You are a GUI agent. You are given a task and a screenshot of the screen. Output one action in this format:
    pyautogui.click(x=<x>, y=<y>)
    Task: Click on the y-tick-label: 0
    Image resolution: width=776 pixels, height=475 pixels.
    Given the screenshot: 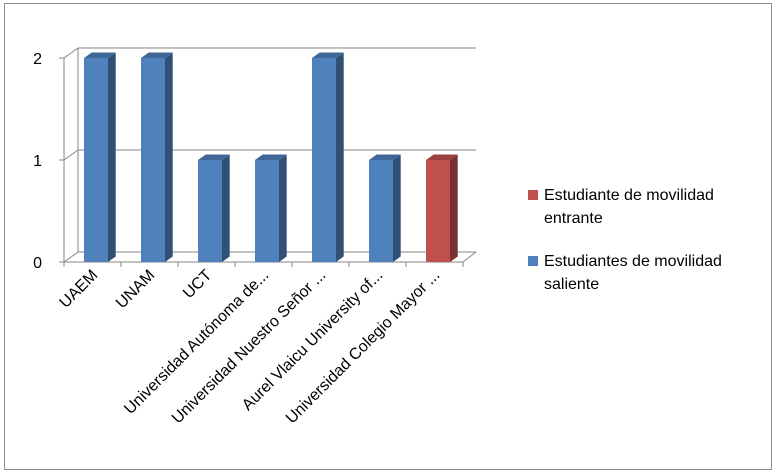 What is the action you would take?
    pyautogui.click(x=37, y=263)
    